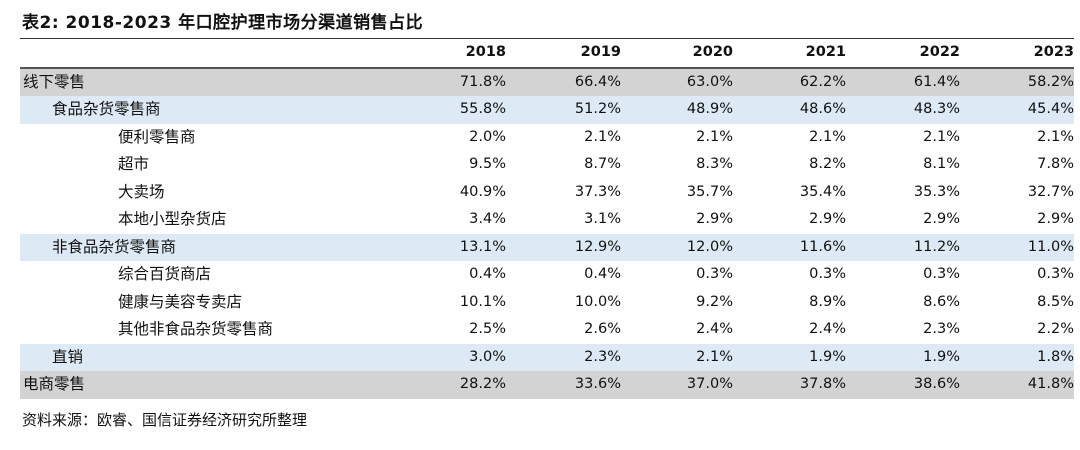  What do you see at coordinates (165, 274) in the screenshot?
I see `row-label: 综合百货商店` at bounding box center [165, 274].